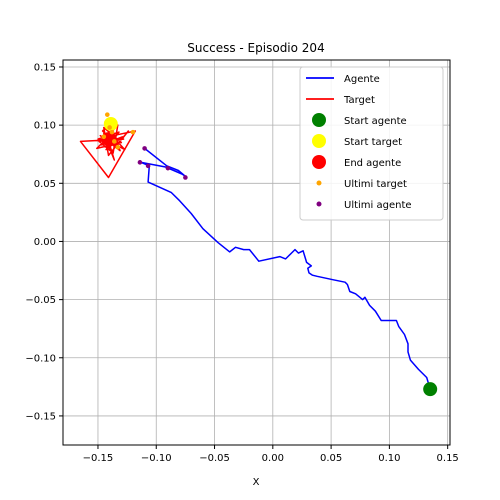 This screenshot has width=500, height=500. I want to click on legend-item-ultimi-agente: Ultimi agente, so click(364, 205).